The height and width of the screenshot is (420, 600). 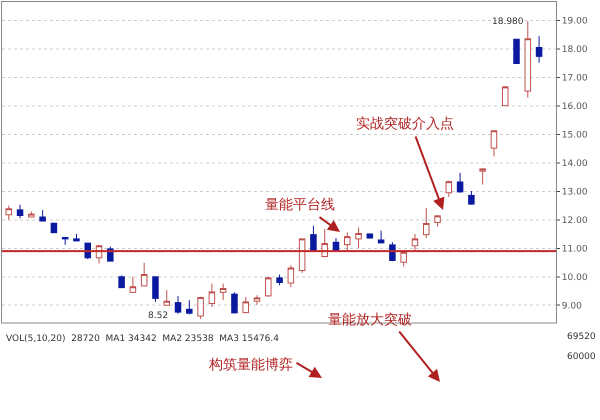 I want to click on annotation: 18.980, so click(x=508, y=22).